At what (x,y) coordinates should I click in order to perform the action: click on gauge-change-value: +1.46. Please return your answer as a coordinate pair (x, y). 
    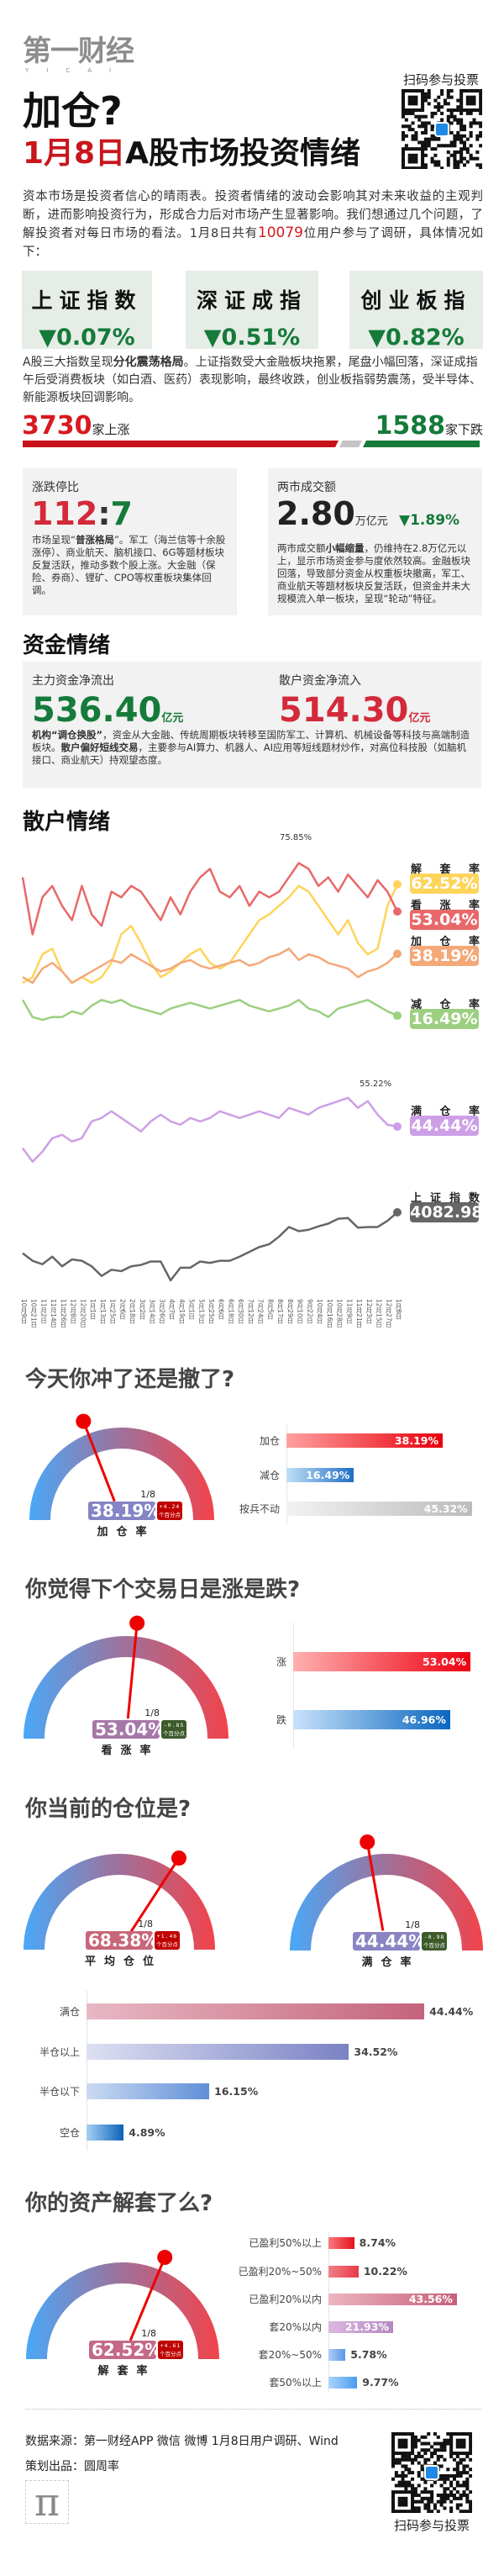
    Looking at the image, I should click on (167, 1937).